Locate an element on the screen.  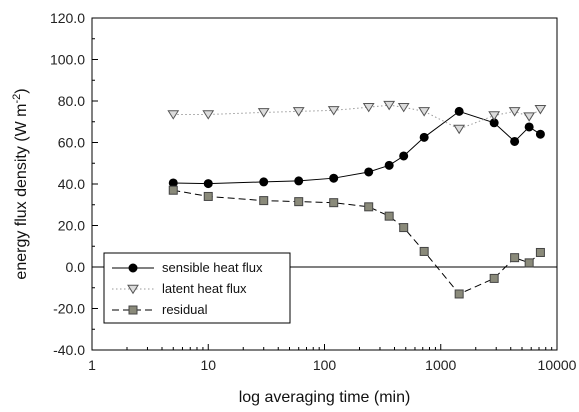
y-tick-label: -40.0 is located at coordinates (69, 350).